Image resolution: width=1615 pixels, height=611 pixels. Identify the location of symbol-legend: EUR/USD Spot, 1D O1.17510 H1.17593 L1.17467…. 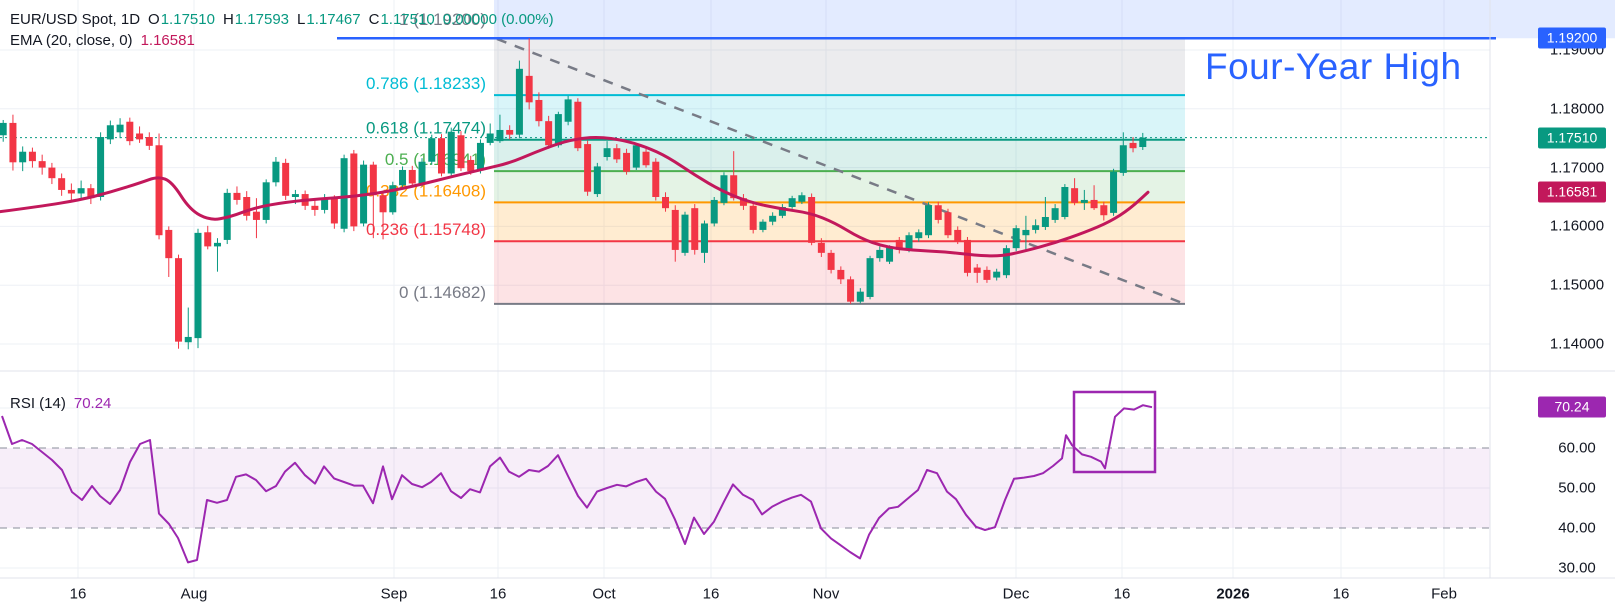
(282, 19).